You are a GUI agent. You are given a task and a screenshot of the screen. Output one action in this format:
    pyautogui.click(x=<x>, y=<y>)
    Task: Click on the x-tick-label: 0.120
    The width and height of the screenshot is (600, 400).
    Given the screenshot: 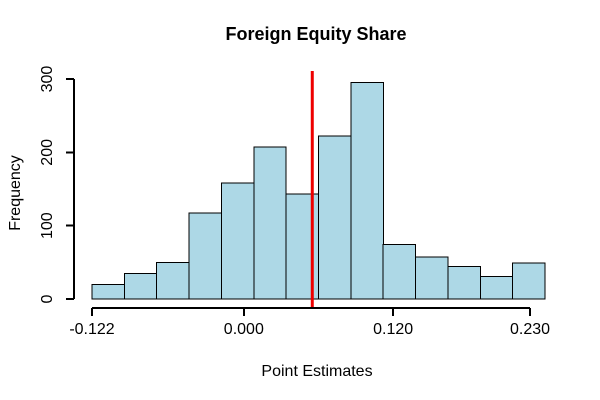 What is the action you would take?
    pyautogui.click(x=393, y=329)
    